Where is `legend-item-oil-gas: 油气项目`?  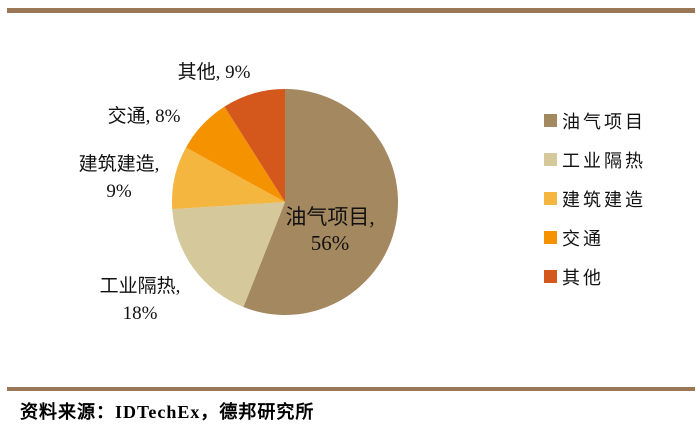 legend-item-oil-gas: 油气项目 is located at coordinates (595, 120).